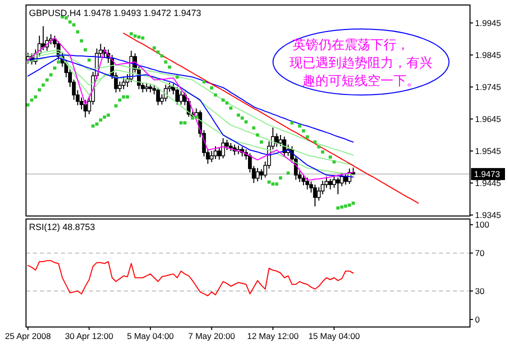 The image size is (508, 344). I want to click on y-tick-label: 1.9545, so click(488, 151).